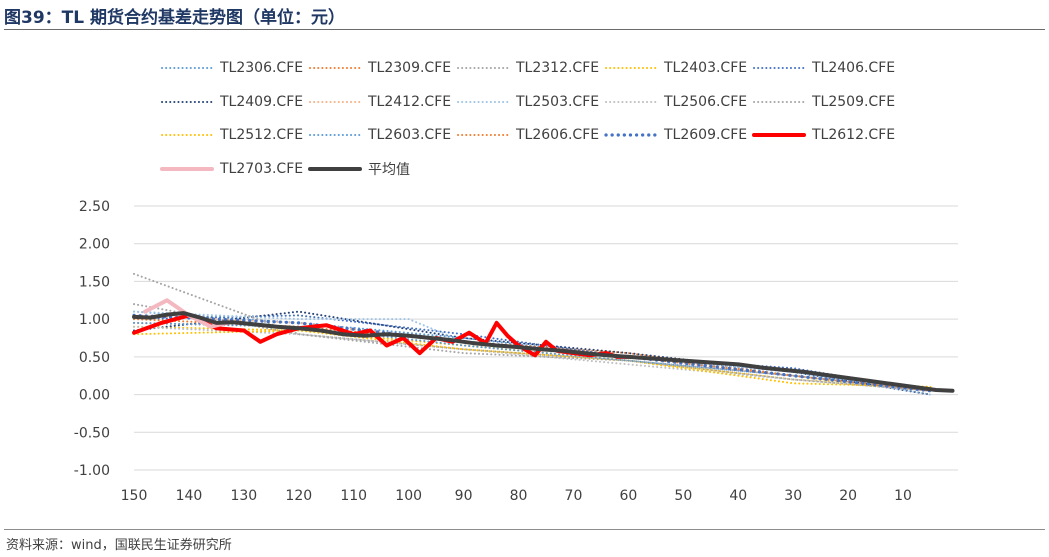  Describe the element at coordinates (92, 433) in the screenshot. I see `y-tick-label: -0.50` at that location.